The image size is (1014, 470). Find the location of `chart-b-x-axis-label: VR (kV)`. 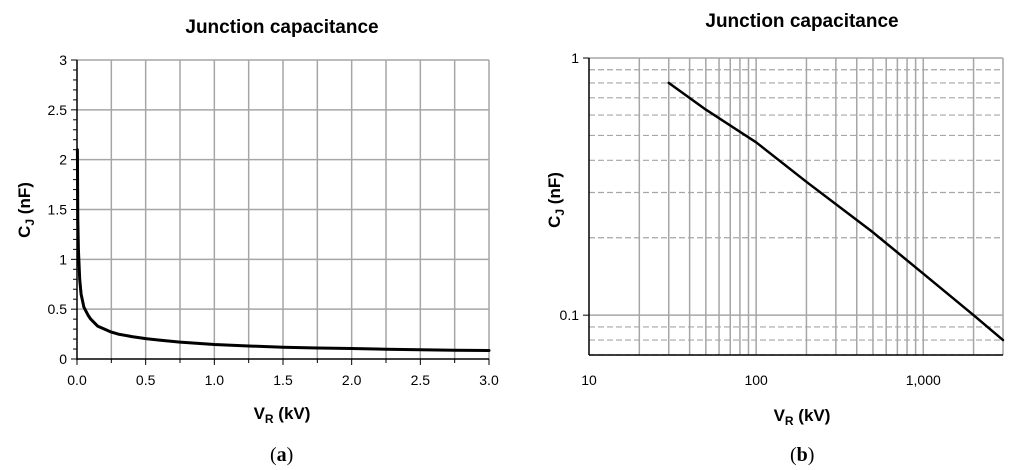

chart-b-x-axis-label: VR (kV) is located at coordinates (802, 417).